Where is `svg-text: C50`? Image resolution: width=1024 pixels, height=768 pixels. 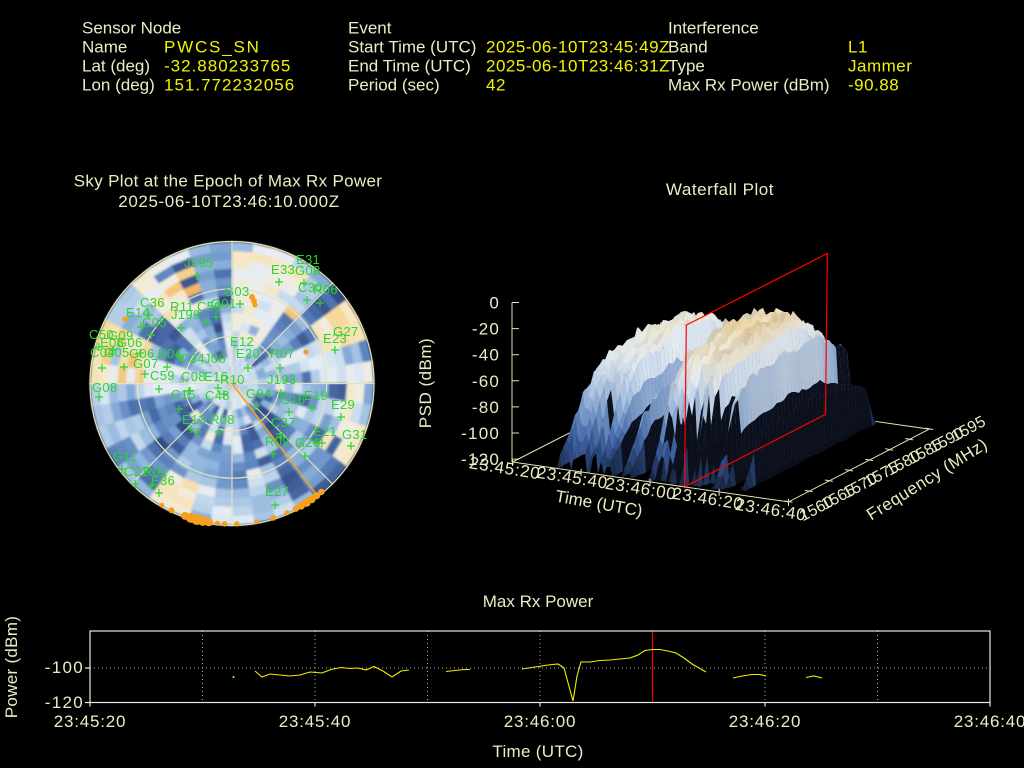
svg-text: C50 is located at coordinates (101, 334).